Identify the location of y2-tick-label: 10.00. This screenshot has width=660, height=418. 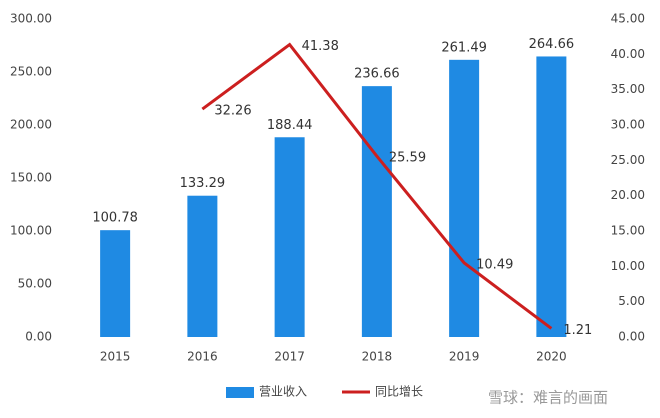
(628, 266).